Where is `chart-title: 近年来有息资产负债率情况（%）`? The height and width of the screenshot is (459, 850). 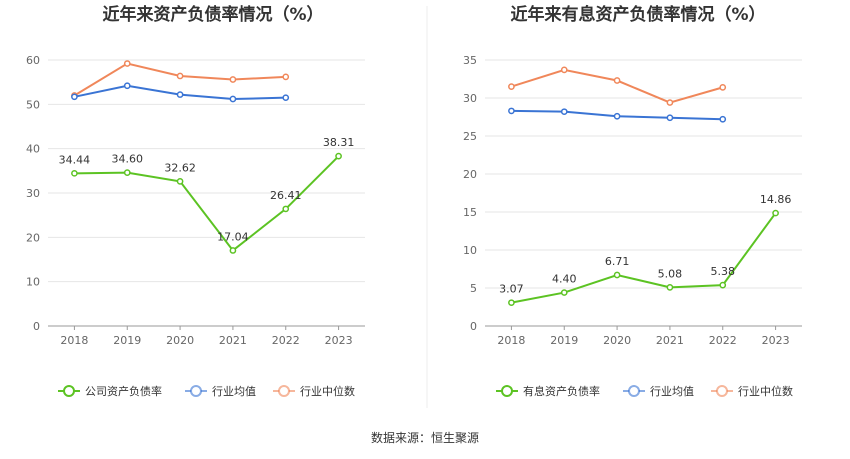 chart-title: 近年来有息资产负债率情况（%） is located at coordinates (637, 14).